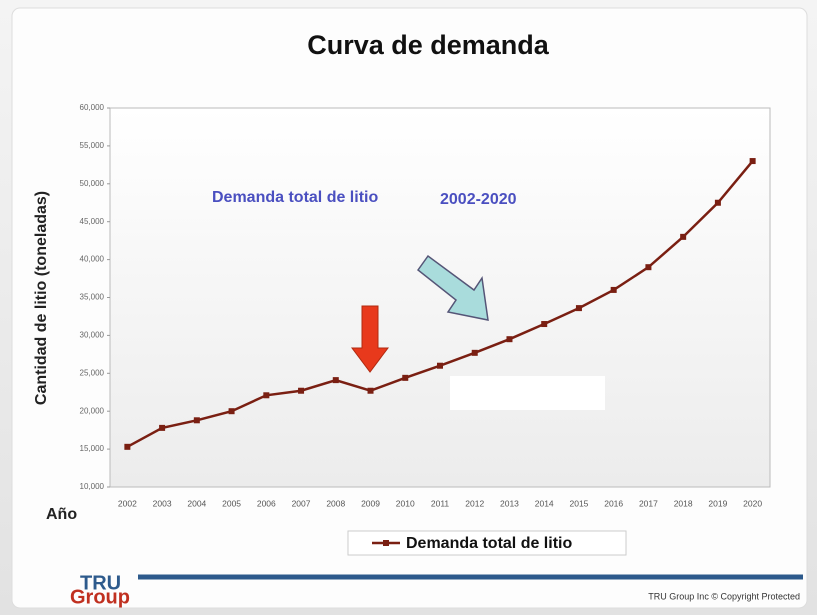 This screenshot has height=615, width=817. I want to click on x-tick-label: 2015, so click(578, 503).